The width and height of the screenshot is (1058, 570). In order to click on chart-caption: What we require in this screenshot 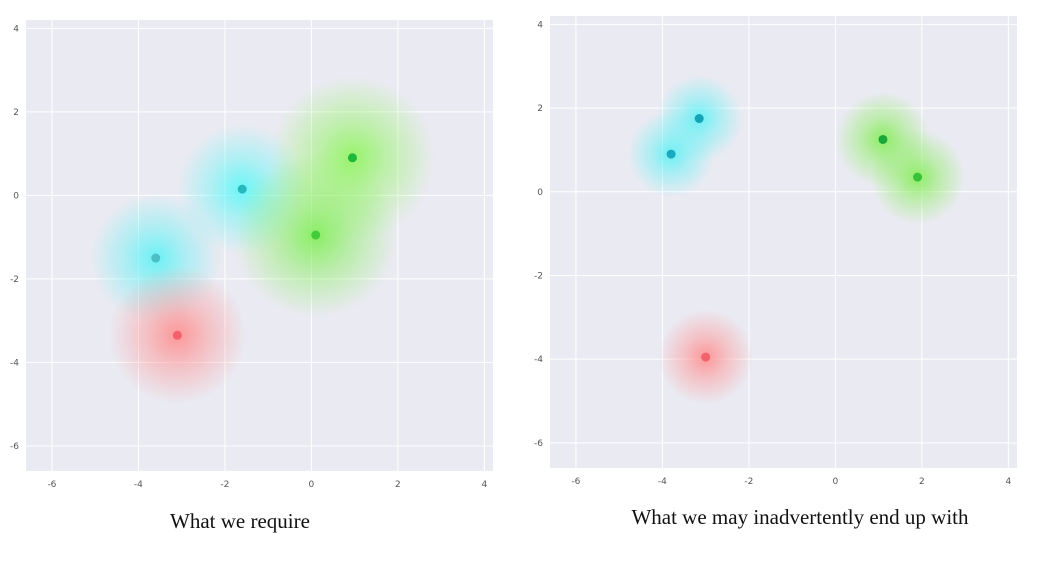, I will do `click(240, 521)`.